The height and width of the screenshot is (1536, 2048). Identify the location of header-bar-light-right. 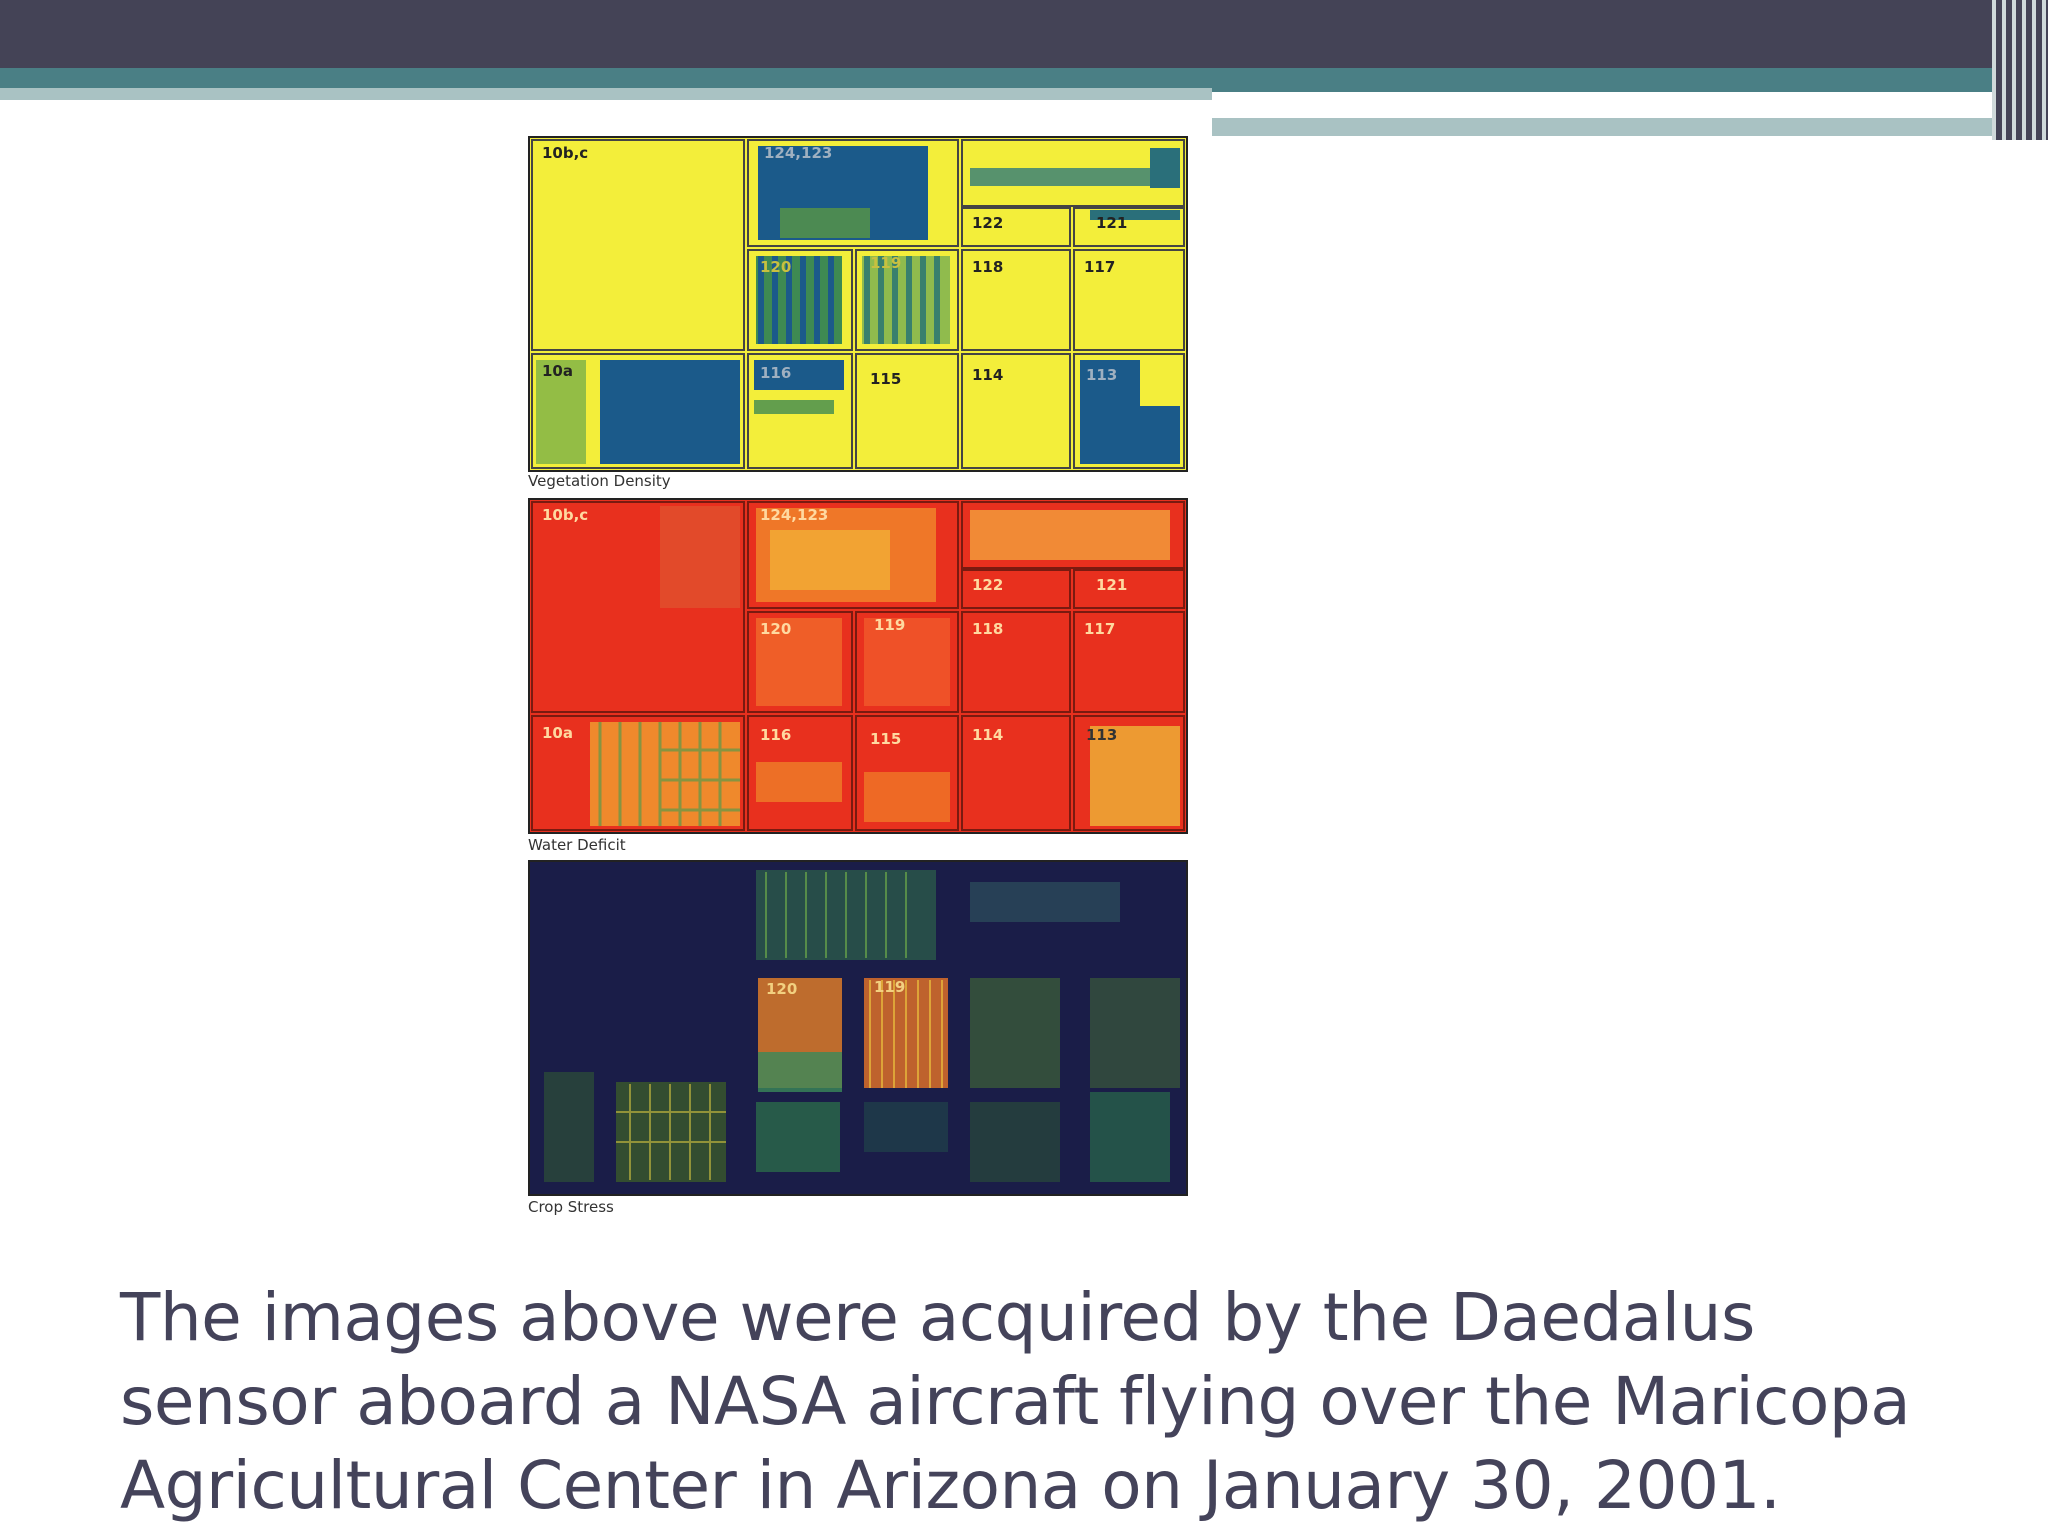
(1612, 127).